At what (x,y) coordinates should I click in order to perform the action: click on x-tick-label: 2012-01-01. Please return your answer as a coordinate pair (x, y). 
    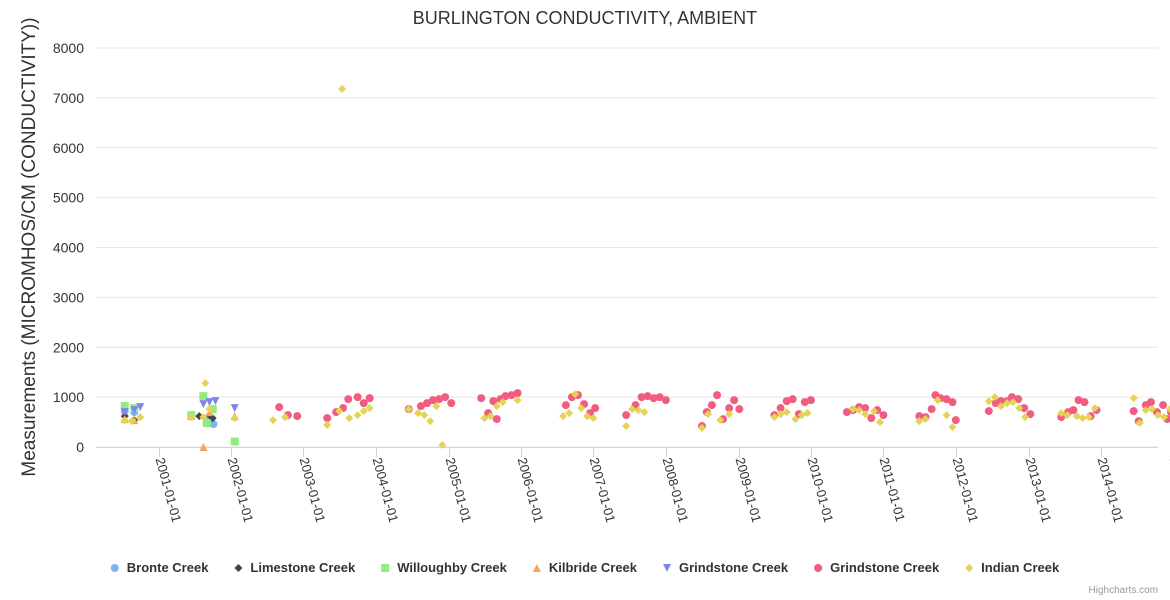
    Looking at the image, I should click on (966, 490).